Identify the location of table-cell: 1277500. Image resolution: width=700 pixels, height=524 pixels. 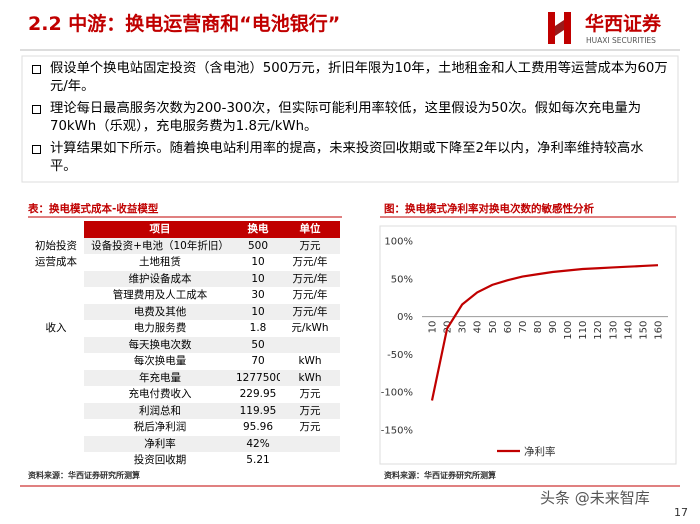
(258, 377).